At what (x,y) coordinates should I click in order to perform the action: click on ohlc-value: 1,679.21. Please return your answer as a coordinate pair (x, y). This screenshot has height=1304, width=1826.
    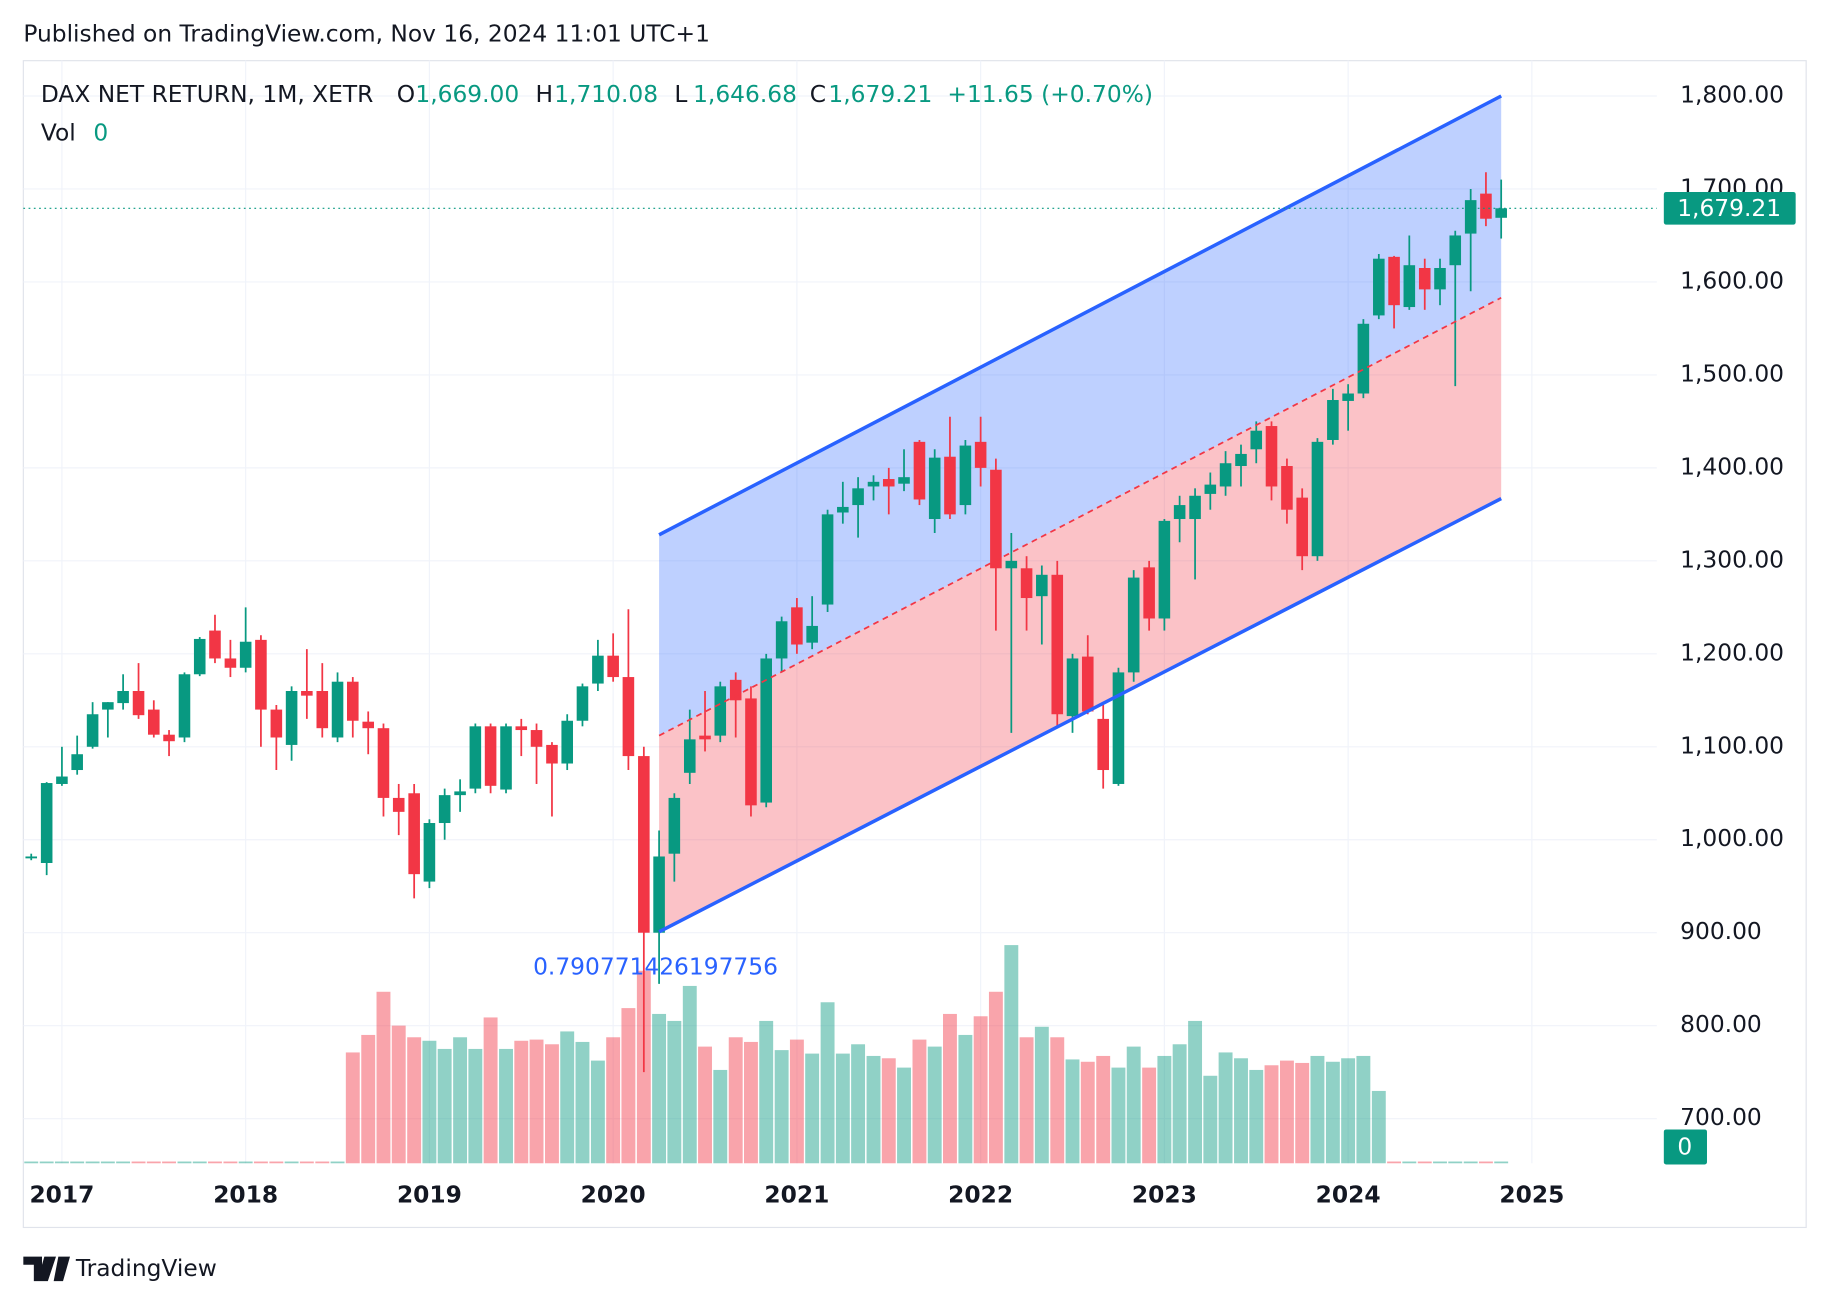
    Looking at the image, I should click on (880, 94).